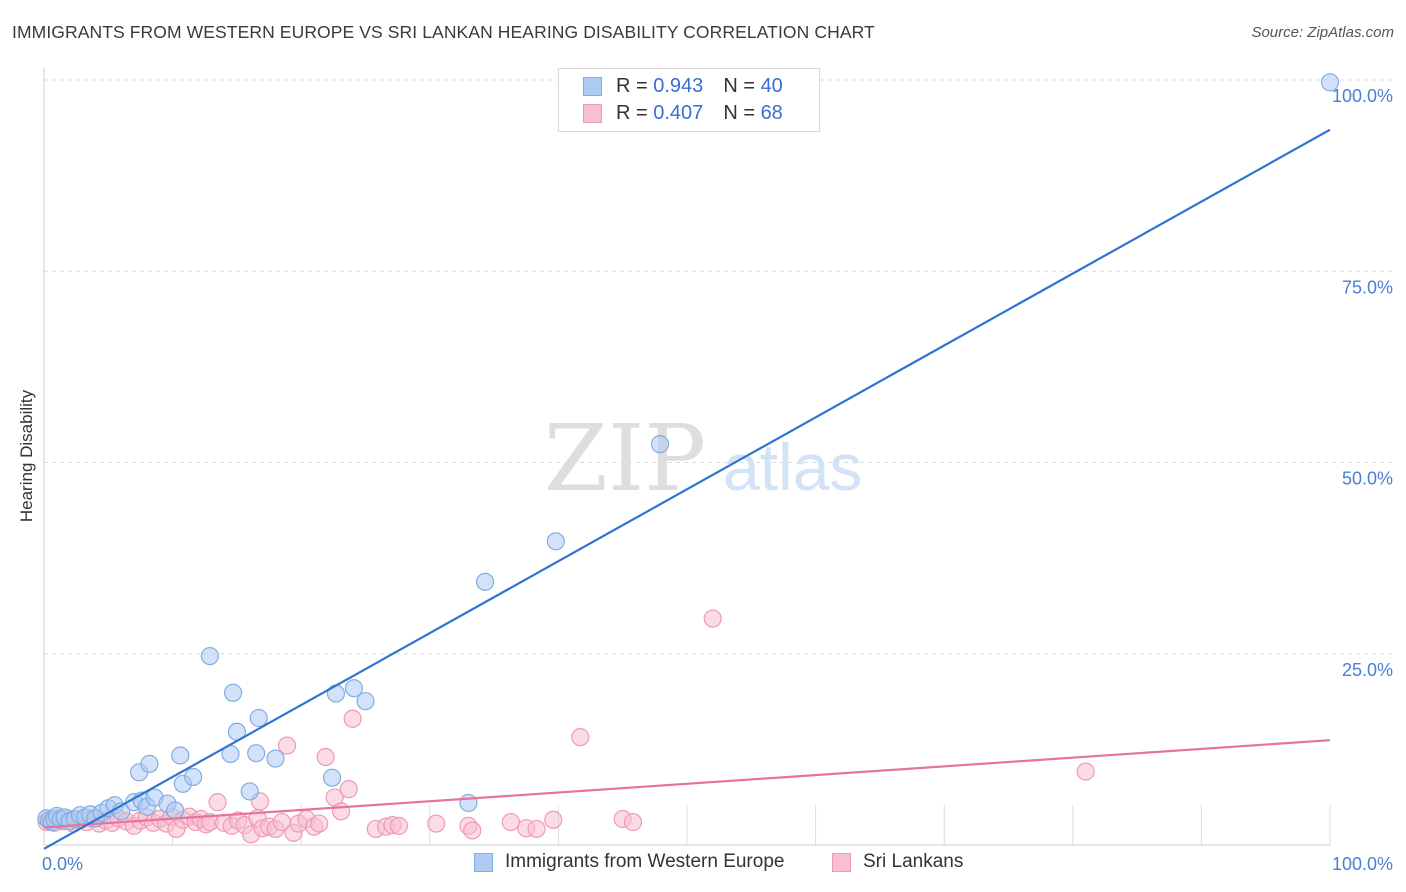 Image resolution: width=1406 pixels, height=892 pixels. Describe the element at coordinates (771, 85) in the screenshot. I see `n-value: 40` at that location.